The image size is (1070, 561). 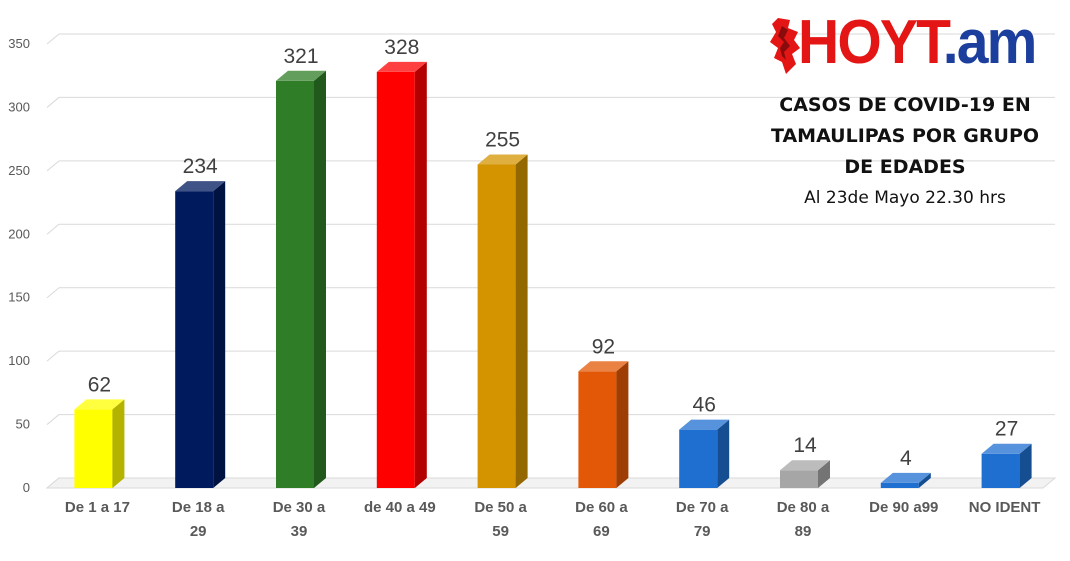 What do you see at coordinates (299, 507) in the screenshot?
I see `x-tick-label: De 30 a` at bounding box center [299, 507].